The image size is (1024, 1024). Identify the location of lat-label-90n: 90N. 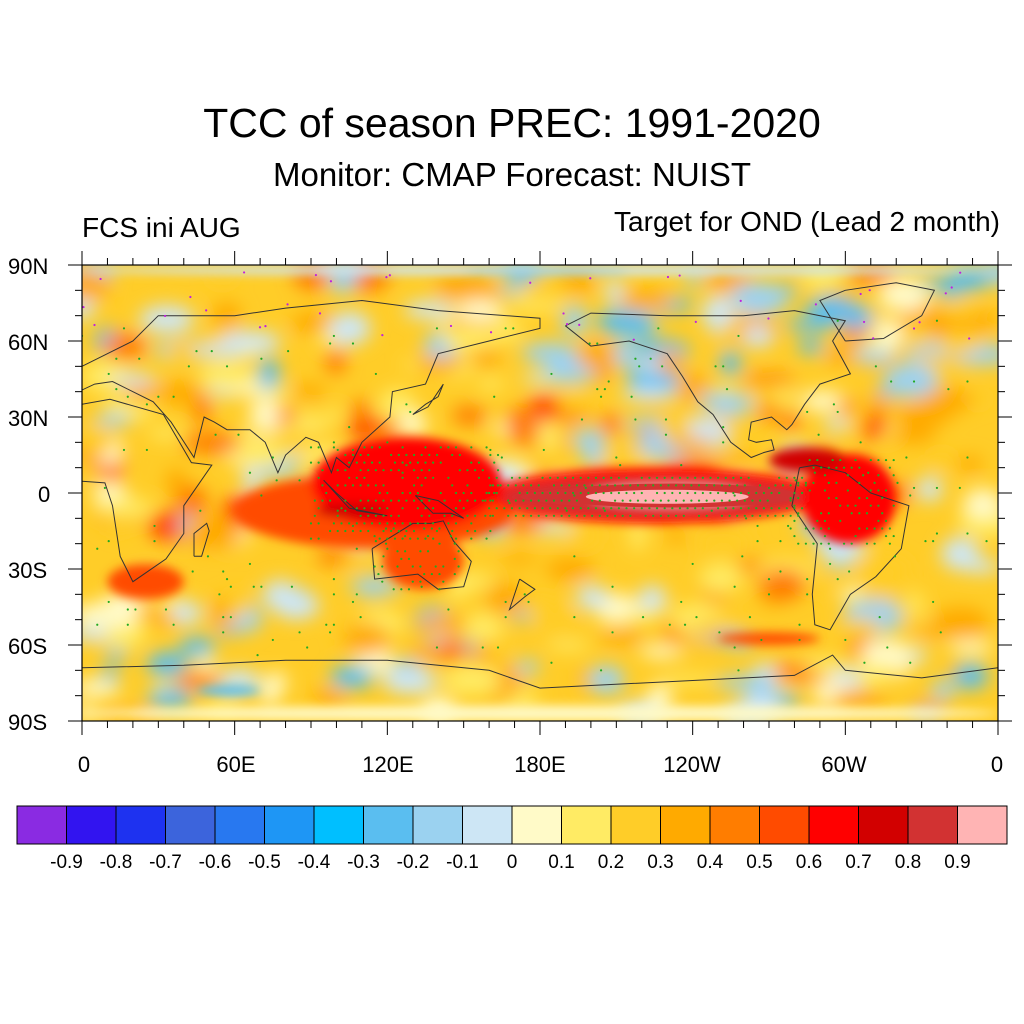
(28, 266).